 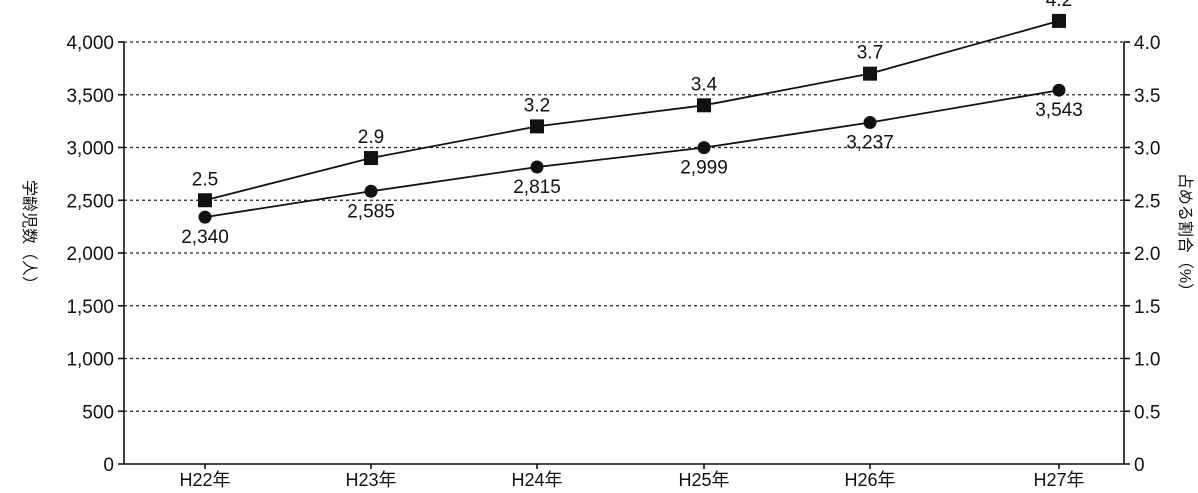 What do you see at coordinates (1147, 307) in the screenshot?
I see `right-tick-label: 1.5` at bounding box center [1147, 307].